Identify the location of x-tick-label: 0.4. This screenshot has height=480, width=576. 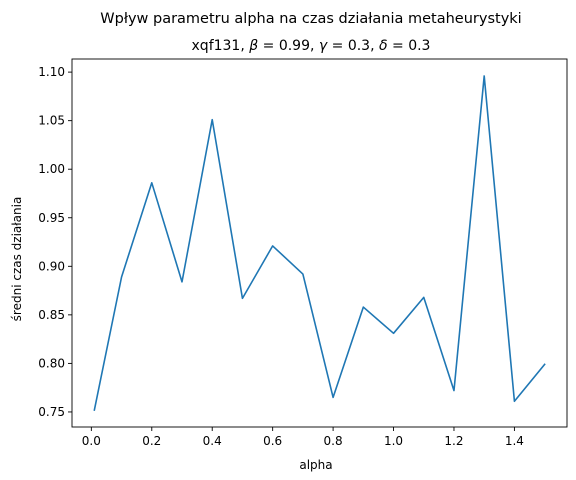
(212, 441).